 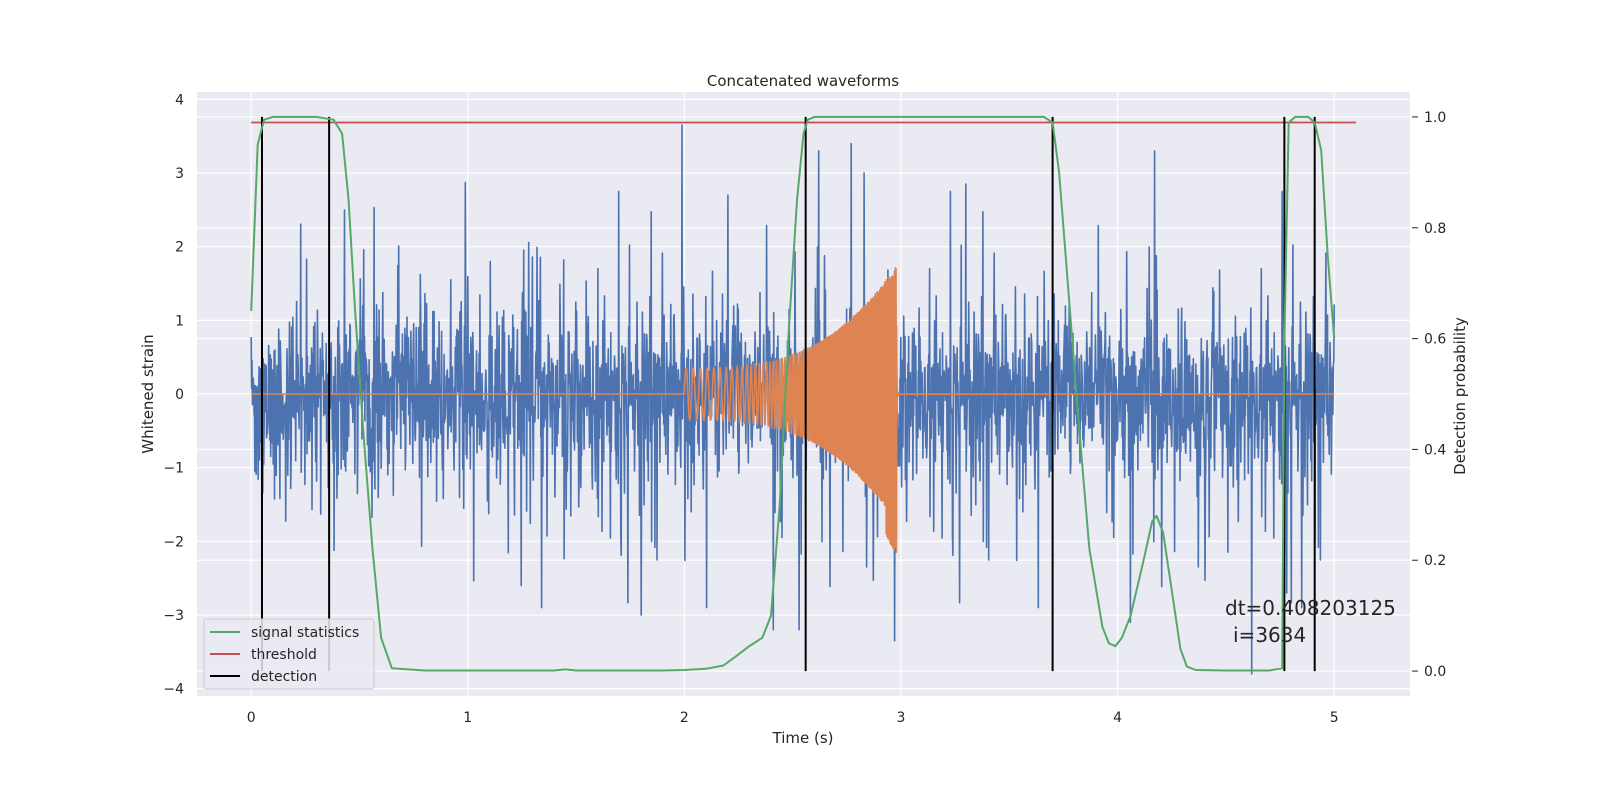 I want to click on y-tick-label: 2, so click(x=179, y=248).